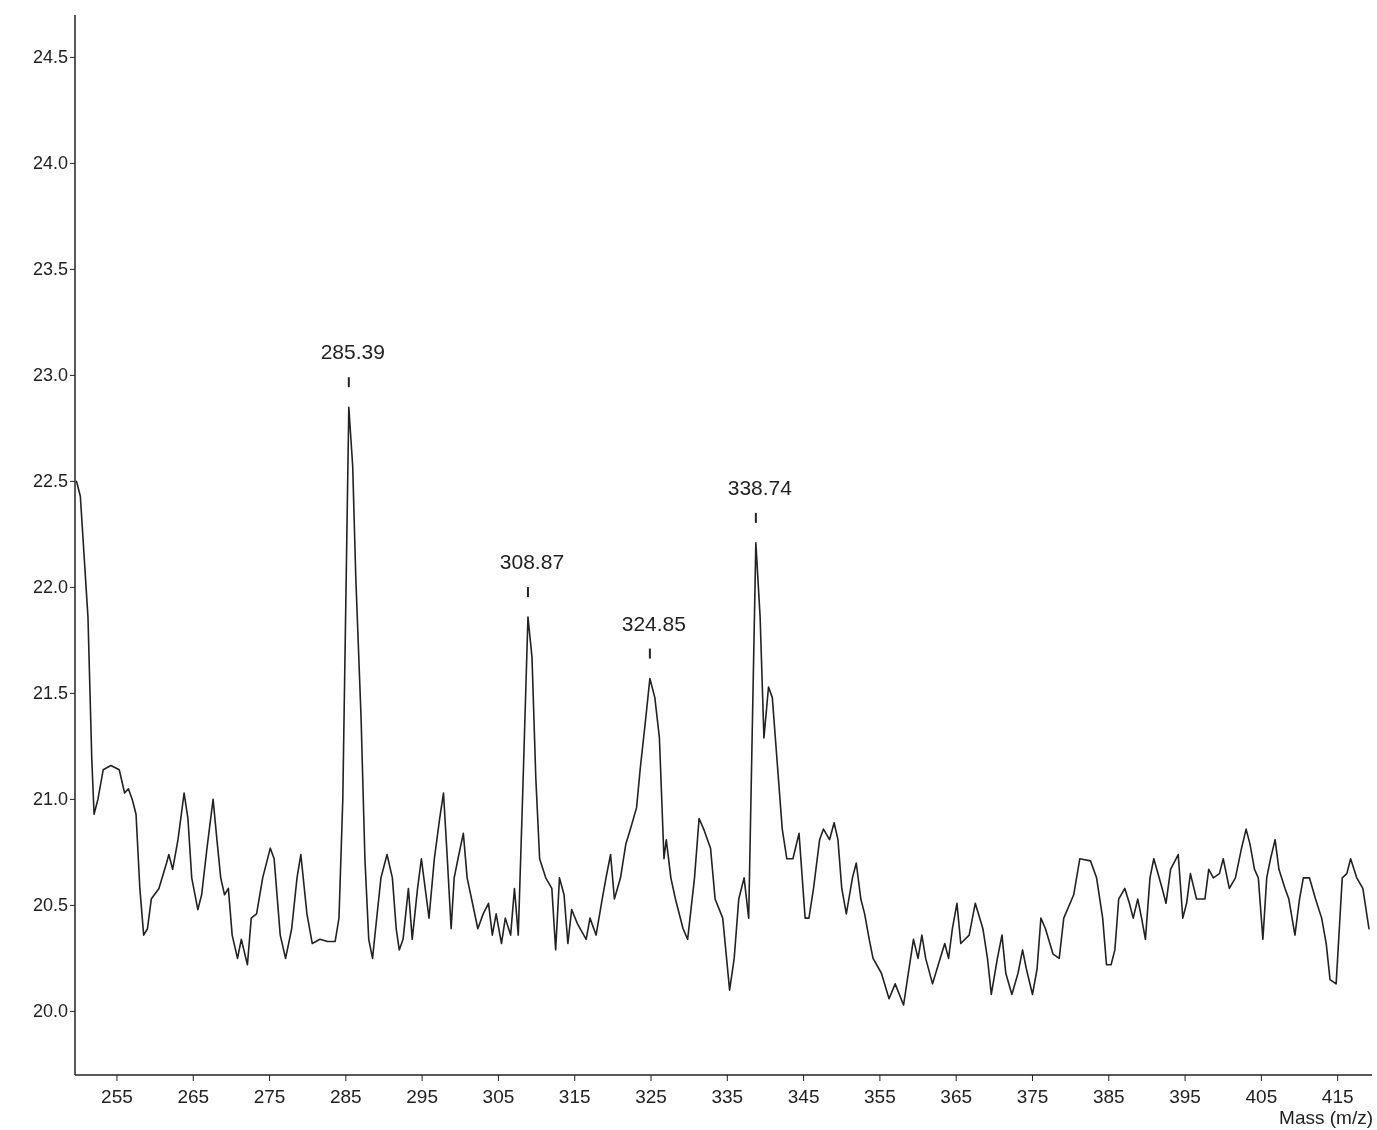 This screenshot has width=1377, height=1130. What do you see at coordinates (50, 693) in the screenshot?
I see `y-tick-label: 21.5` at bounding box center [50, 693].